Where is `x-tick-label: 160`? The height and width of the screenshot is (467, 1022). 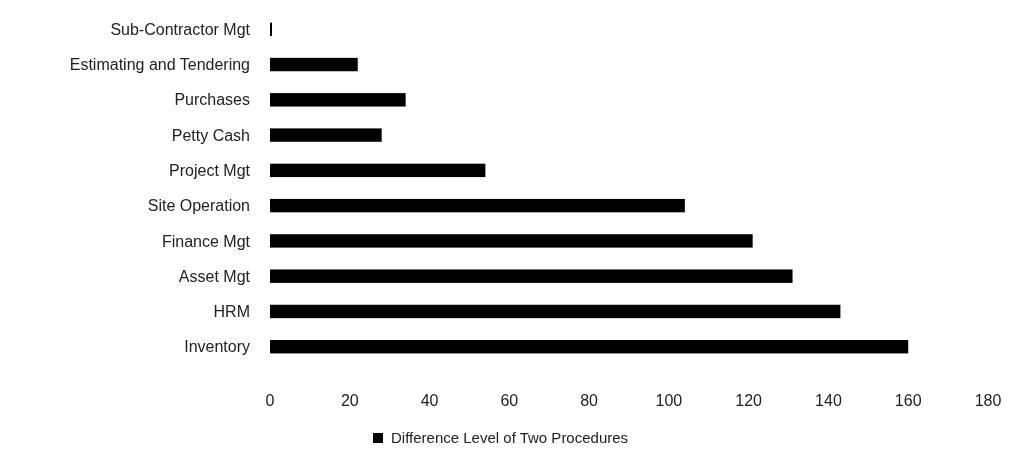
x-tick-label: 160 is located at coordinates (908, 400).